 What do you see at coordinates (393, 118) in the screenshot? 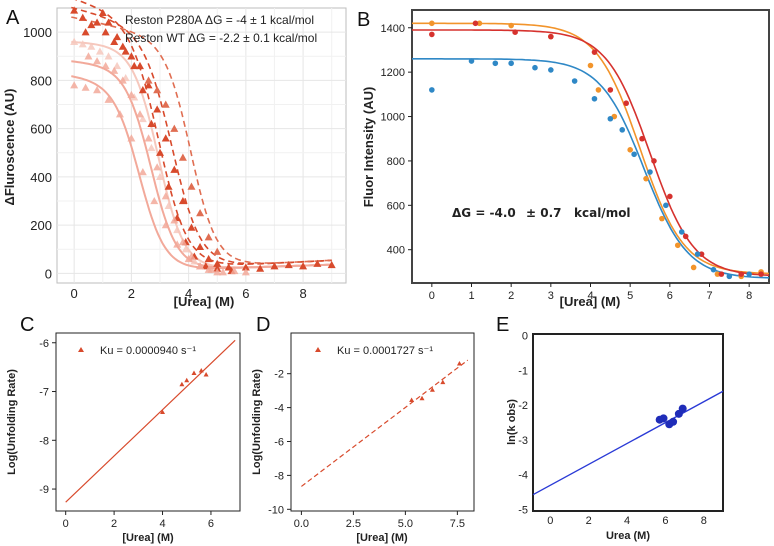
I see `b-ytick-label: 1000` at bounding box center [393, 118].